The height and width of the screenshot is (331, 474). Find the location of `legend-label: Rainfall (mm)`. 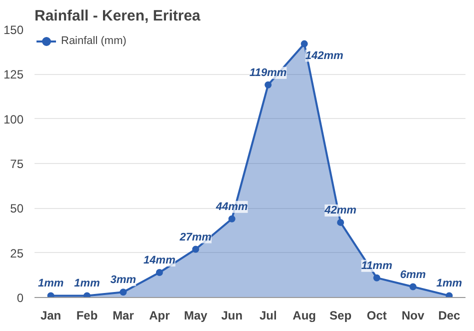

legend-label: Rainfall (mm) is located at coordinates (93, 41).